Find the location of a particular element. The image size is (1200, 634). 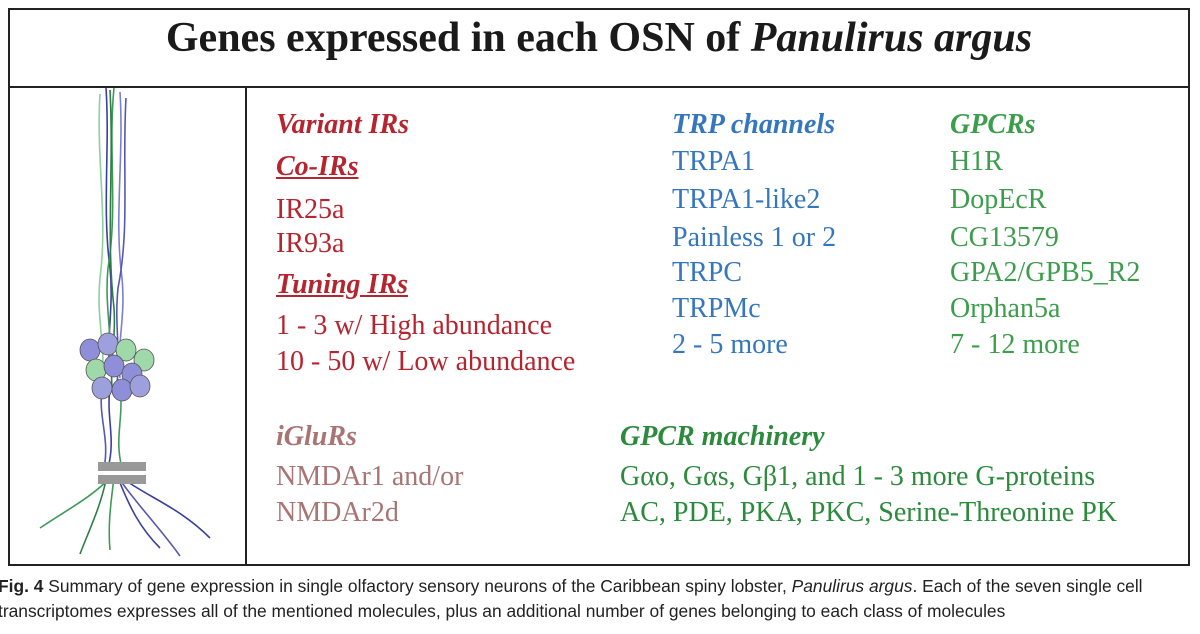

gene: DopEcR is located at coordinates (998, 199).